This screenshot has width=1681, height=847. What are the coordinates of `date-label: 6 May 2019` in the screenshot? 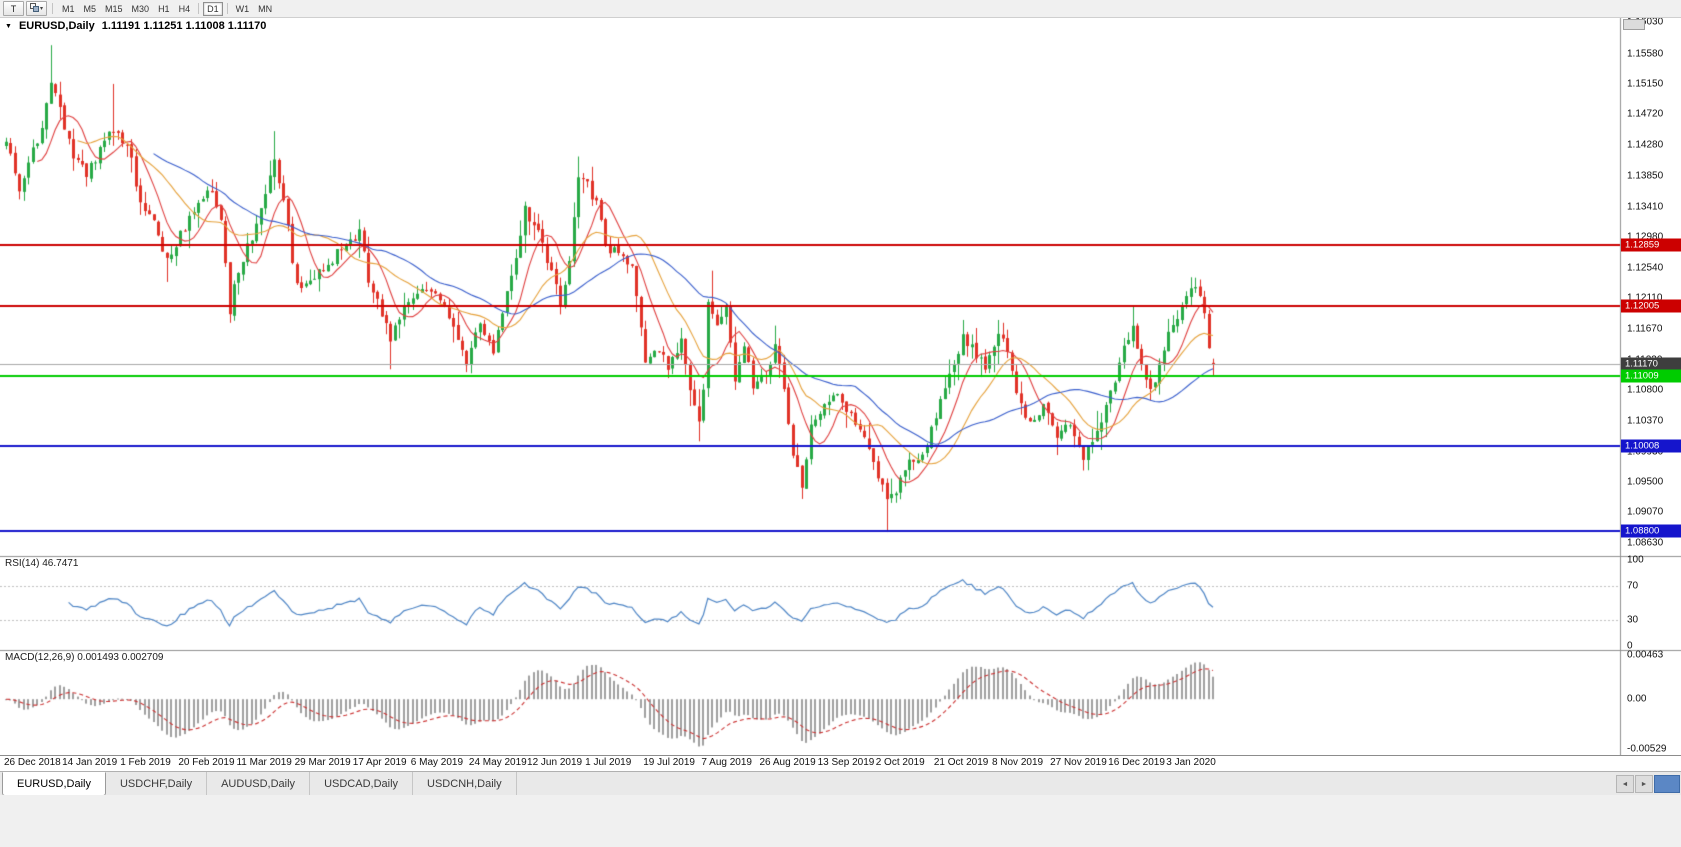 It's located at (437, 762).